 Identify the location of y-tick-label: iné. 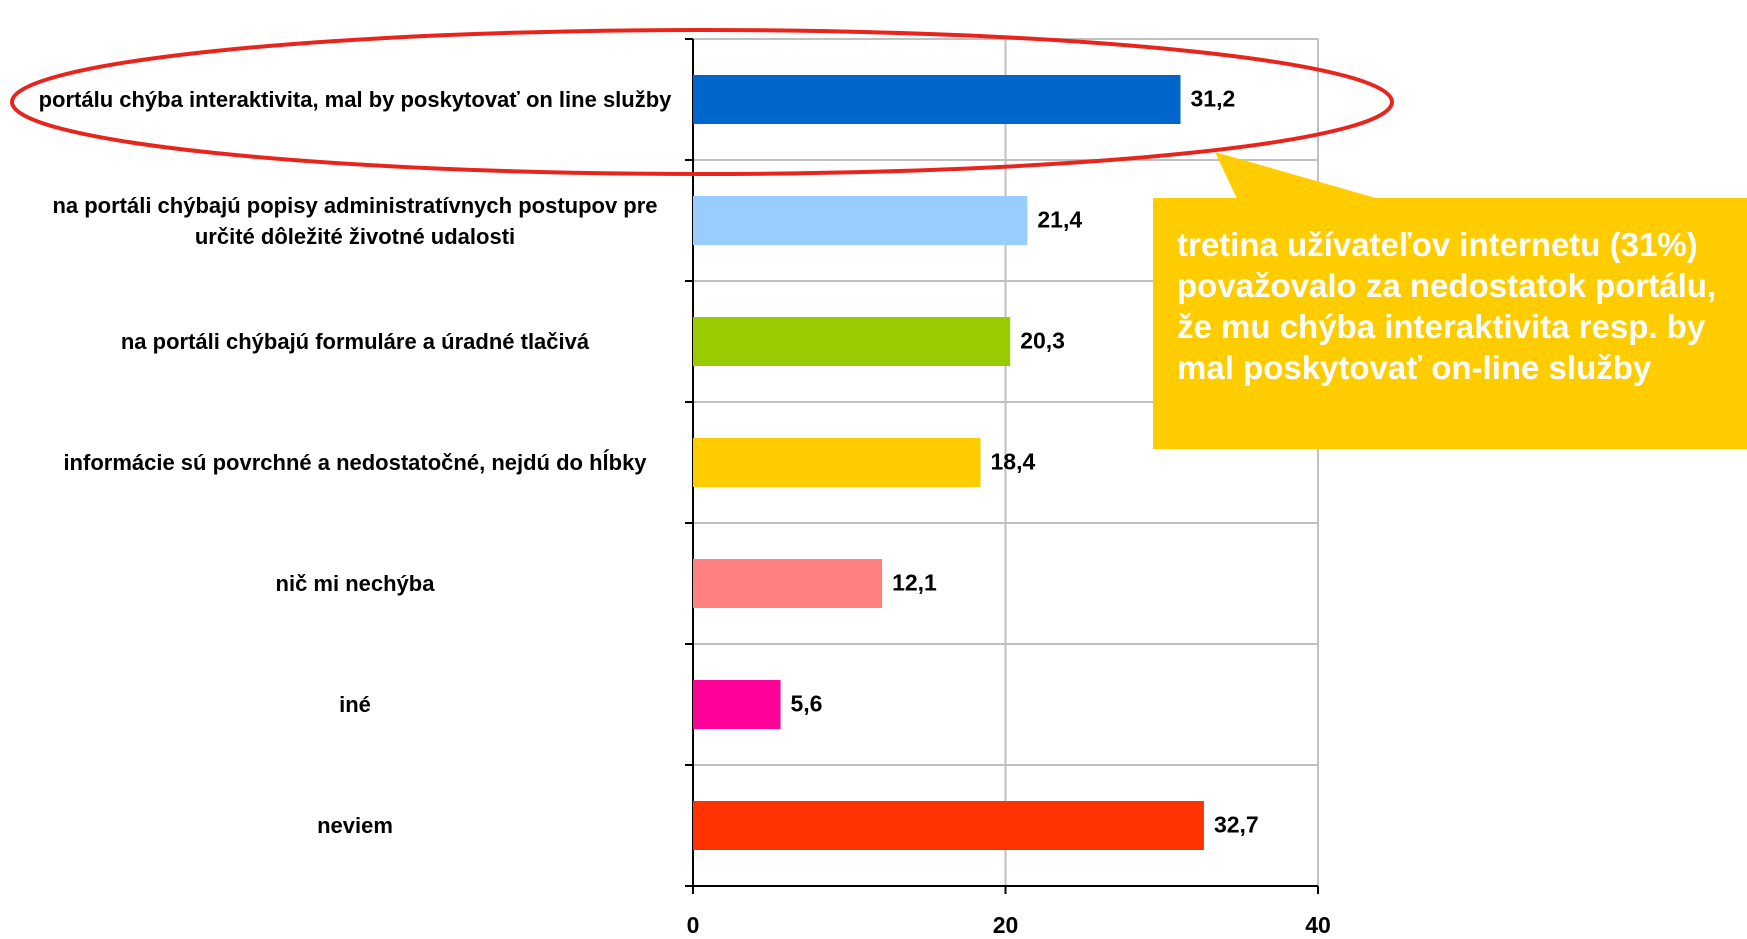
(355, 704).